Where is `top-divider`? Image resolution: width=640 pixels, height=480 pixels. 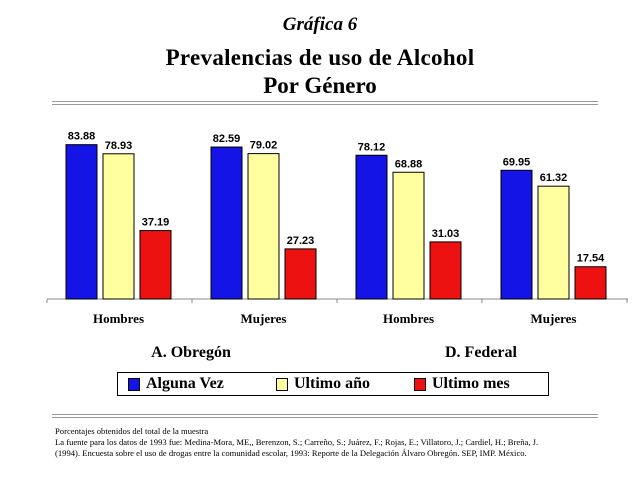
top-divider is located at coordinates (325, 101).